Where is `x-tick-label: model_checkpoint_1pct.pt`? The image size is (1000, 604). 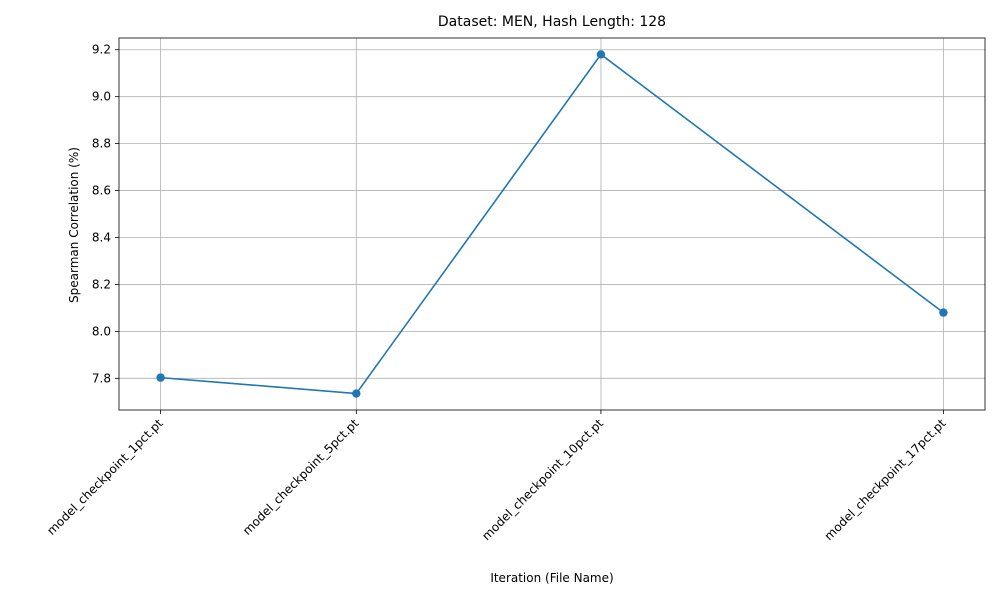
x-tick-label: model_checkpoint_1pct.pt is located at coordinates (105, 477).